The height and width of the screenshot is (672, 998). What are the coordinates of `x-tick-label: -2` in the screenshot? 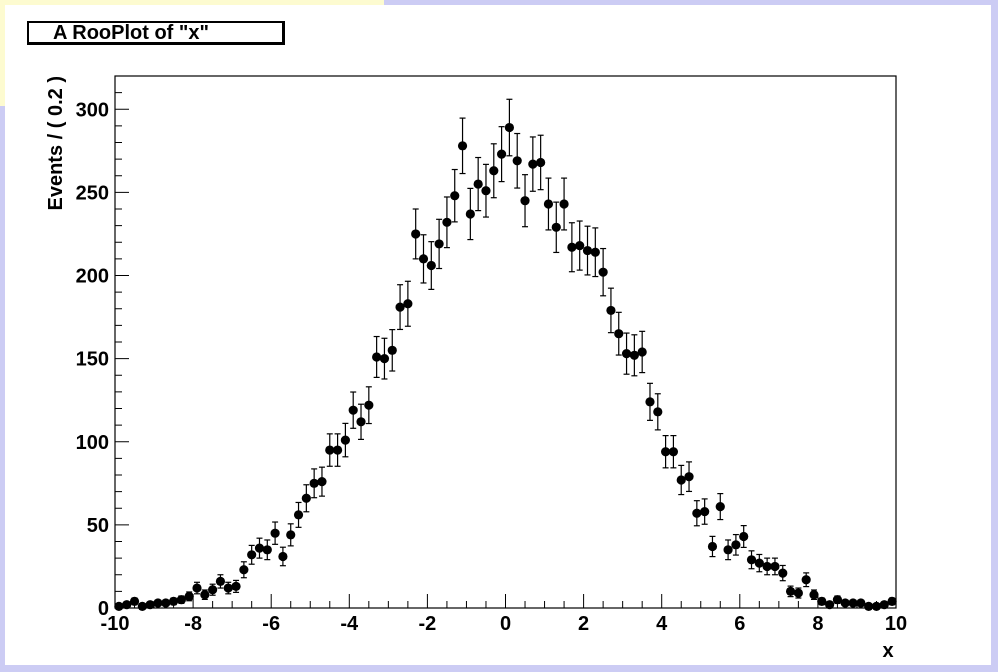 It's located at (428, 624).